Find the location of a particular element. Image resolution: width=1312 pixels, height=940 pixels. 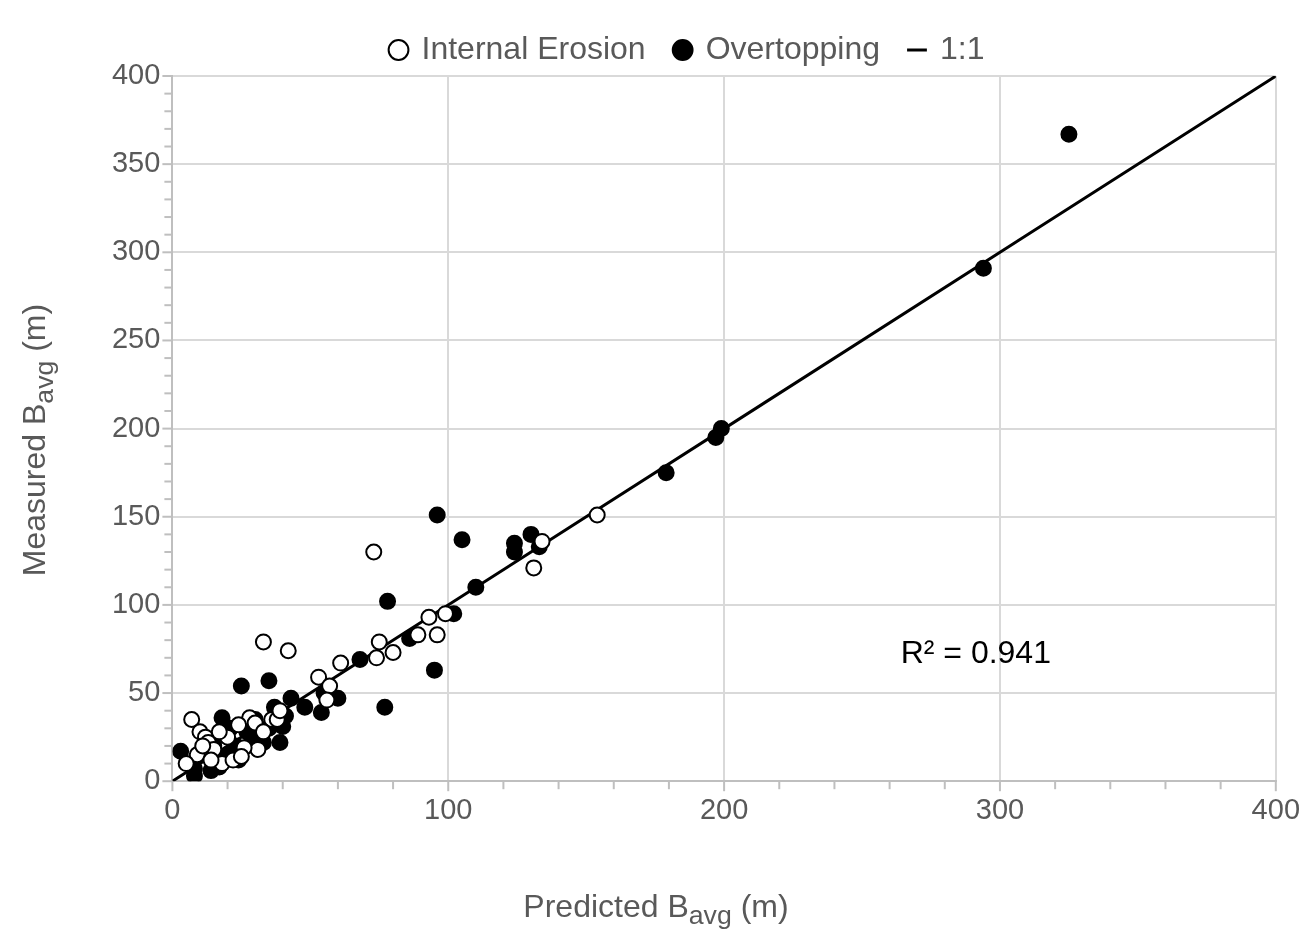

x-axis-title: Predicted B$_{avg}$ (m) is located at coordinates (656, 910).